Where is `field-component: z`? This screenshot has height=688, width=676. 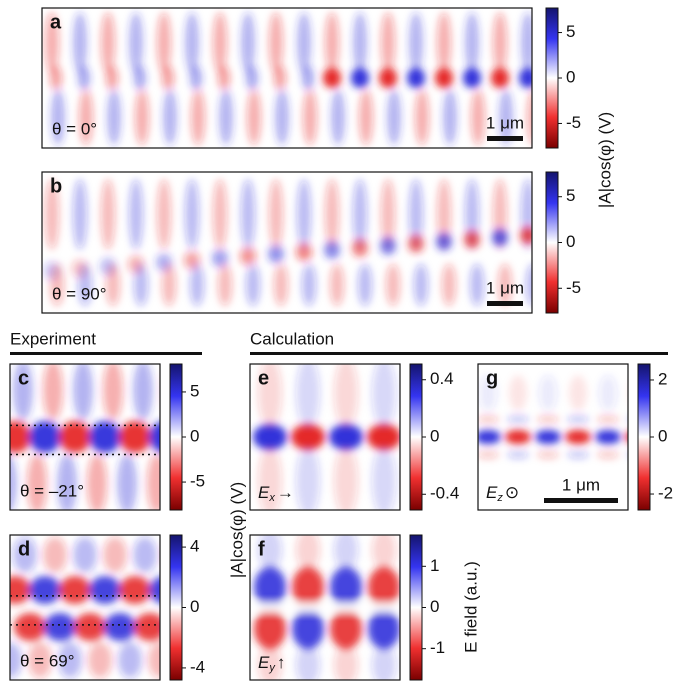 field-component: z is located at coordinates (499, 498).